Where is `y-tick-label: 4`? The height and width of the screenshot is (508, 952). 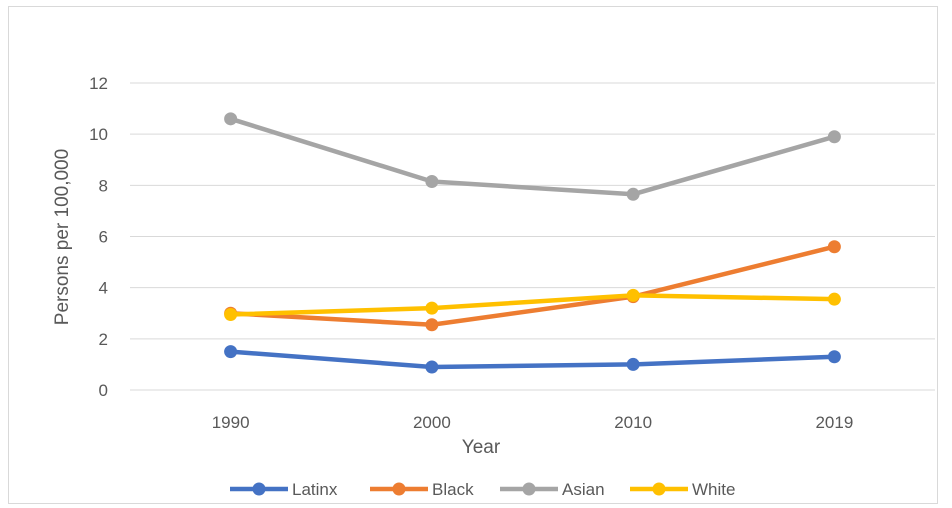 y-tick-label: 4 is located at coordinates (103, 288).